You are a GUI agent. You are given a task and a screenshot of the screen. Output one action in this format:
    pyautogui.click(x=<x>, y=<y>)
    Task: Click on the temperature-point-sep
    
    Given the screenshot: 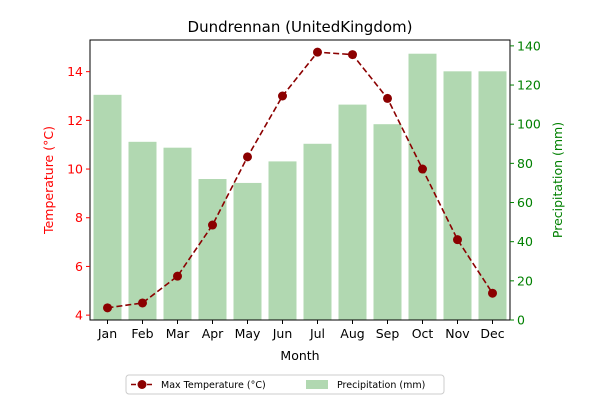 What is the action you would take?
    pyautogui.click(x=387, y=98)
    